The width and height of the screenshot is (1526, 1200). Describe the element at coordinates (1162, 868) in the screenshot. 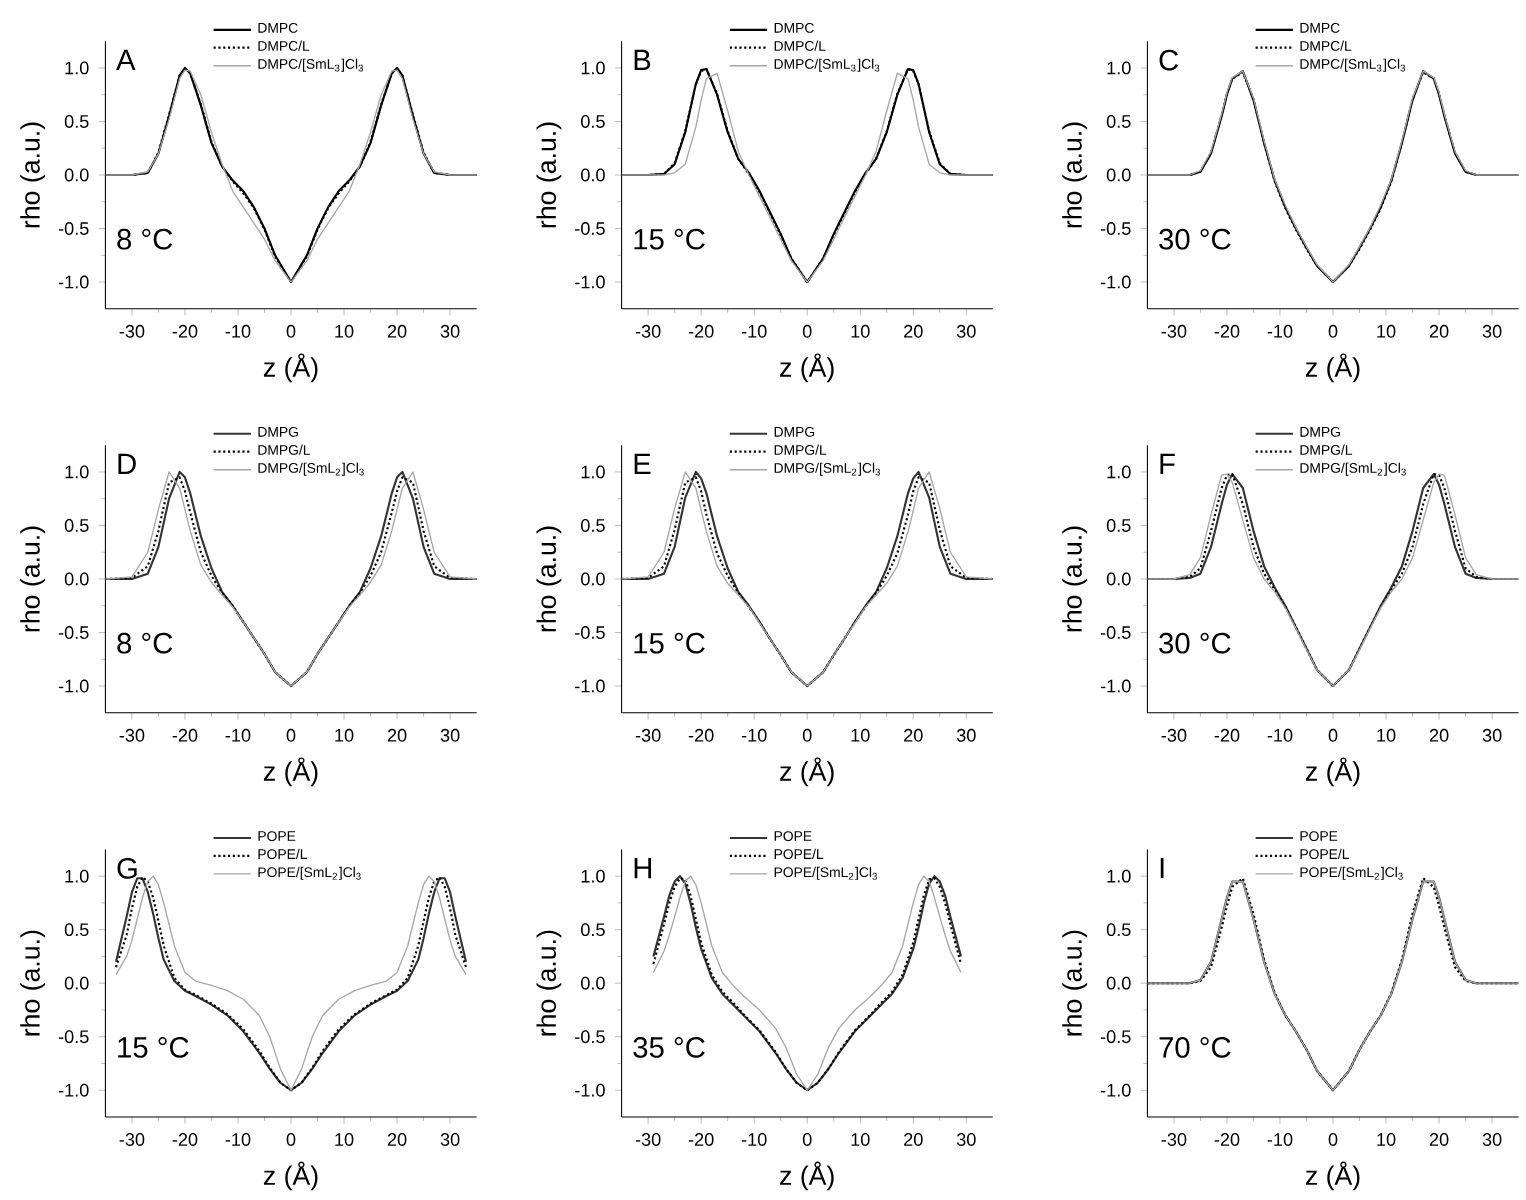

I see `annotation: I` at that location.